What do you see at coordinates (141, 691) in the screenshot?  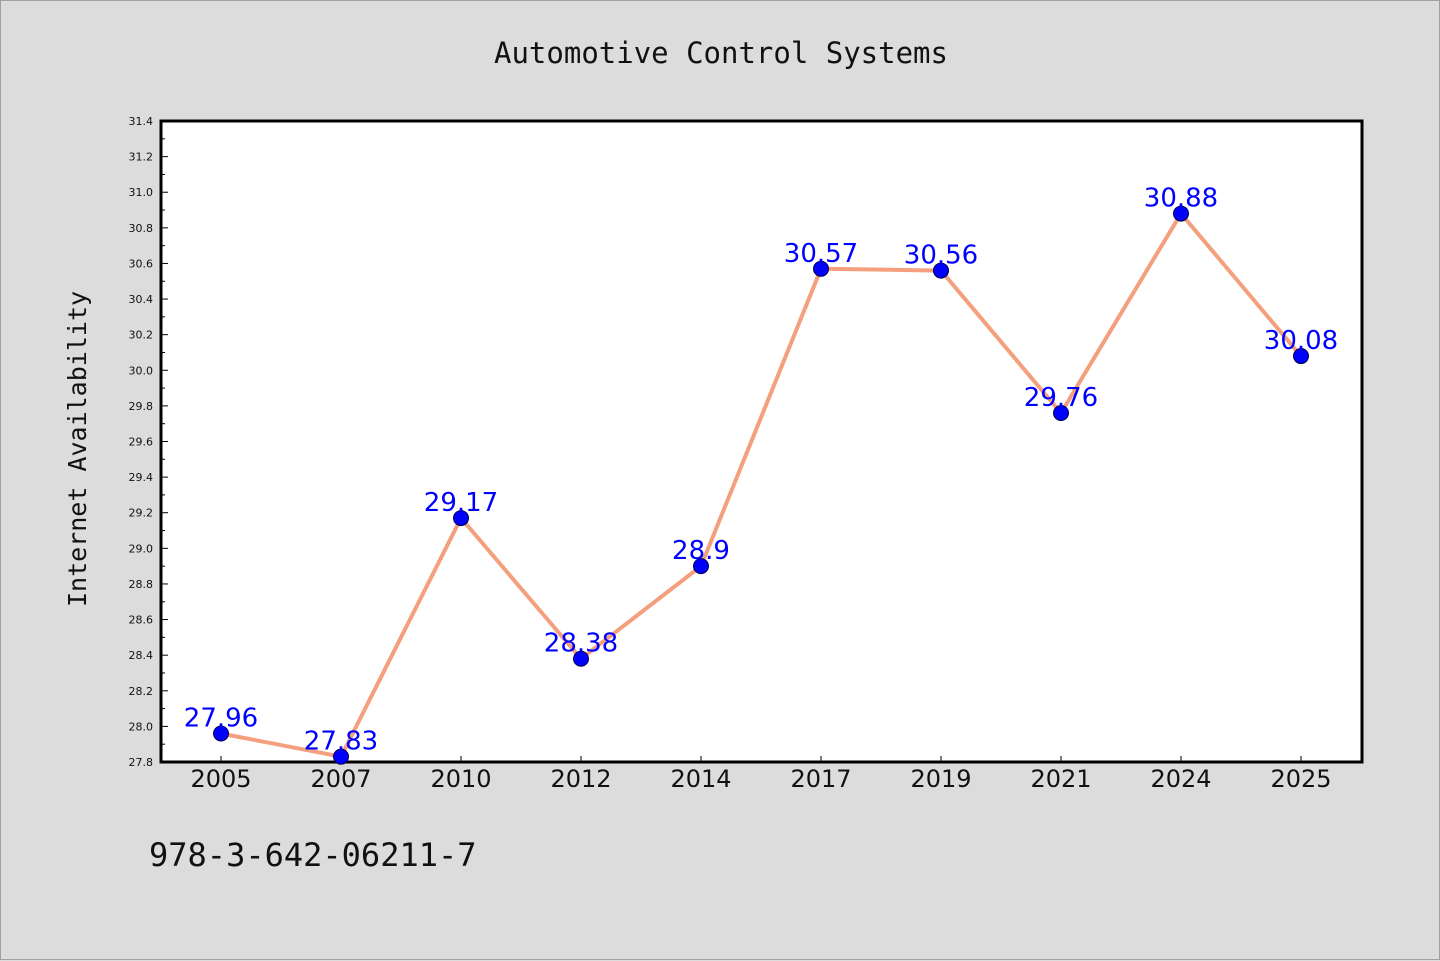 I see `y-tick-label: 28.2` at bounding box center [141, 691].